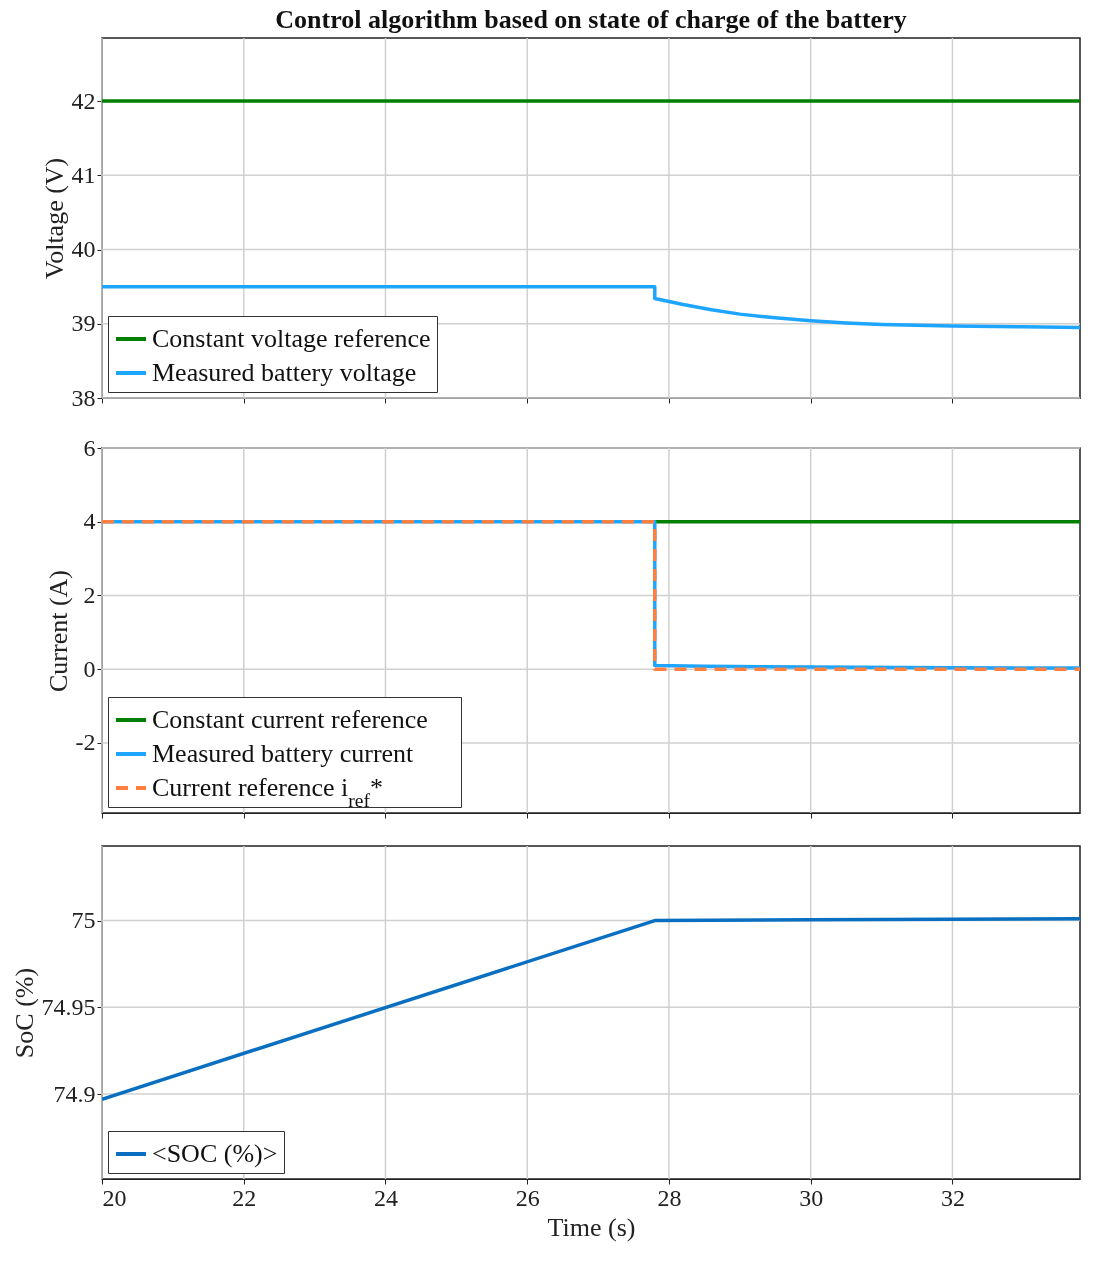  What do you see at coordinates (267, 792) in the screenshot?
I see `legend-label: Current reference i$_{ref}$*` at bounding box center [267, 792].